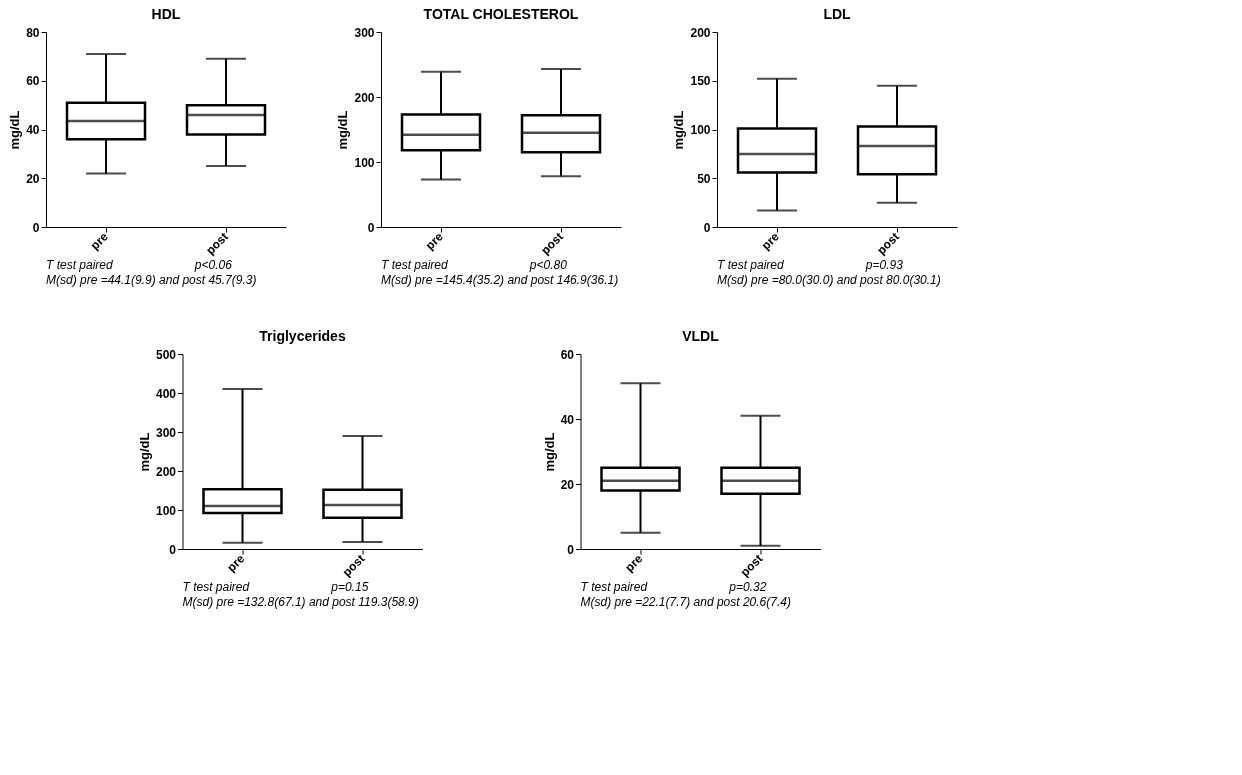 The image size is (1242, 775). I want to click on y-tick-label: 80, so click(33, 32).